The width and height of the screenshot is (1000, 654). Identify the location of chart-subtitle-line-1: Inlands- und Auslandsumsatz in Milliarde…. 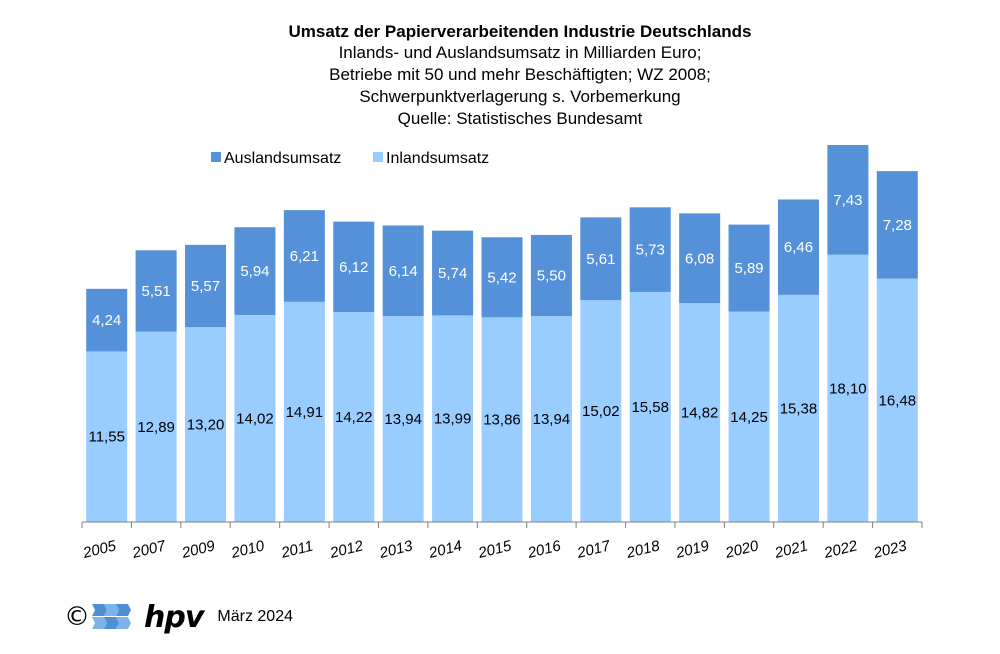
(520, 52).